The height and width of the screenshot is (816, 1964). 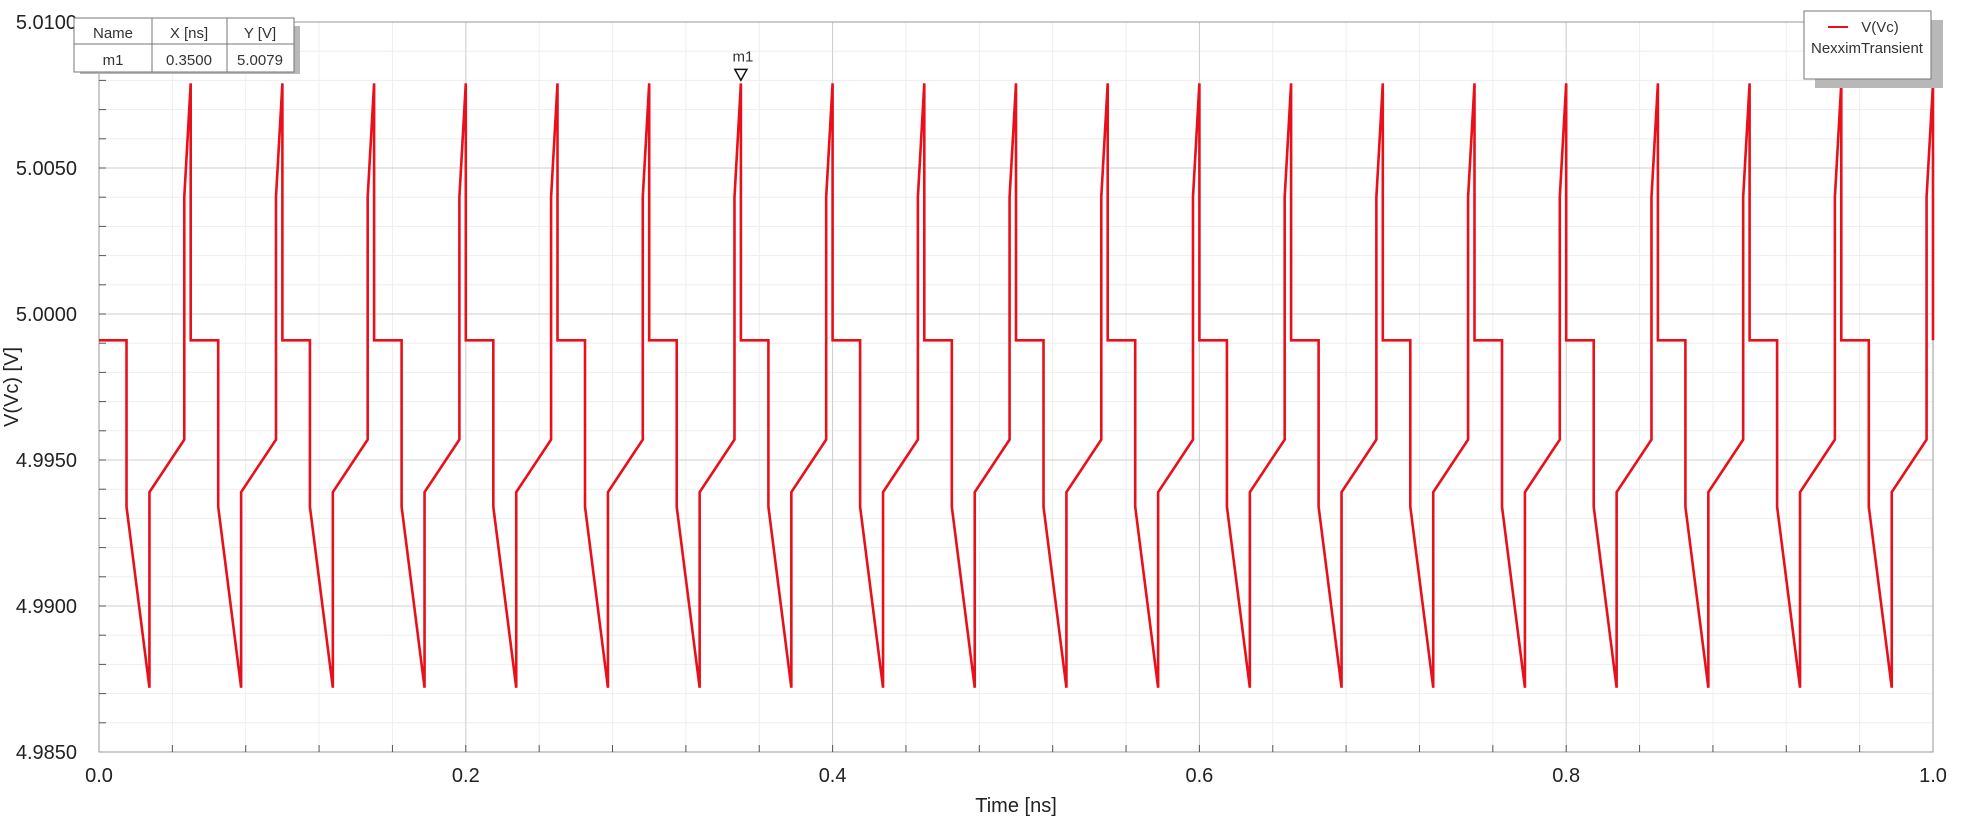 I want to click on marker-table-header-x: X [ns], so click(x=189, y=33).